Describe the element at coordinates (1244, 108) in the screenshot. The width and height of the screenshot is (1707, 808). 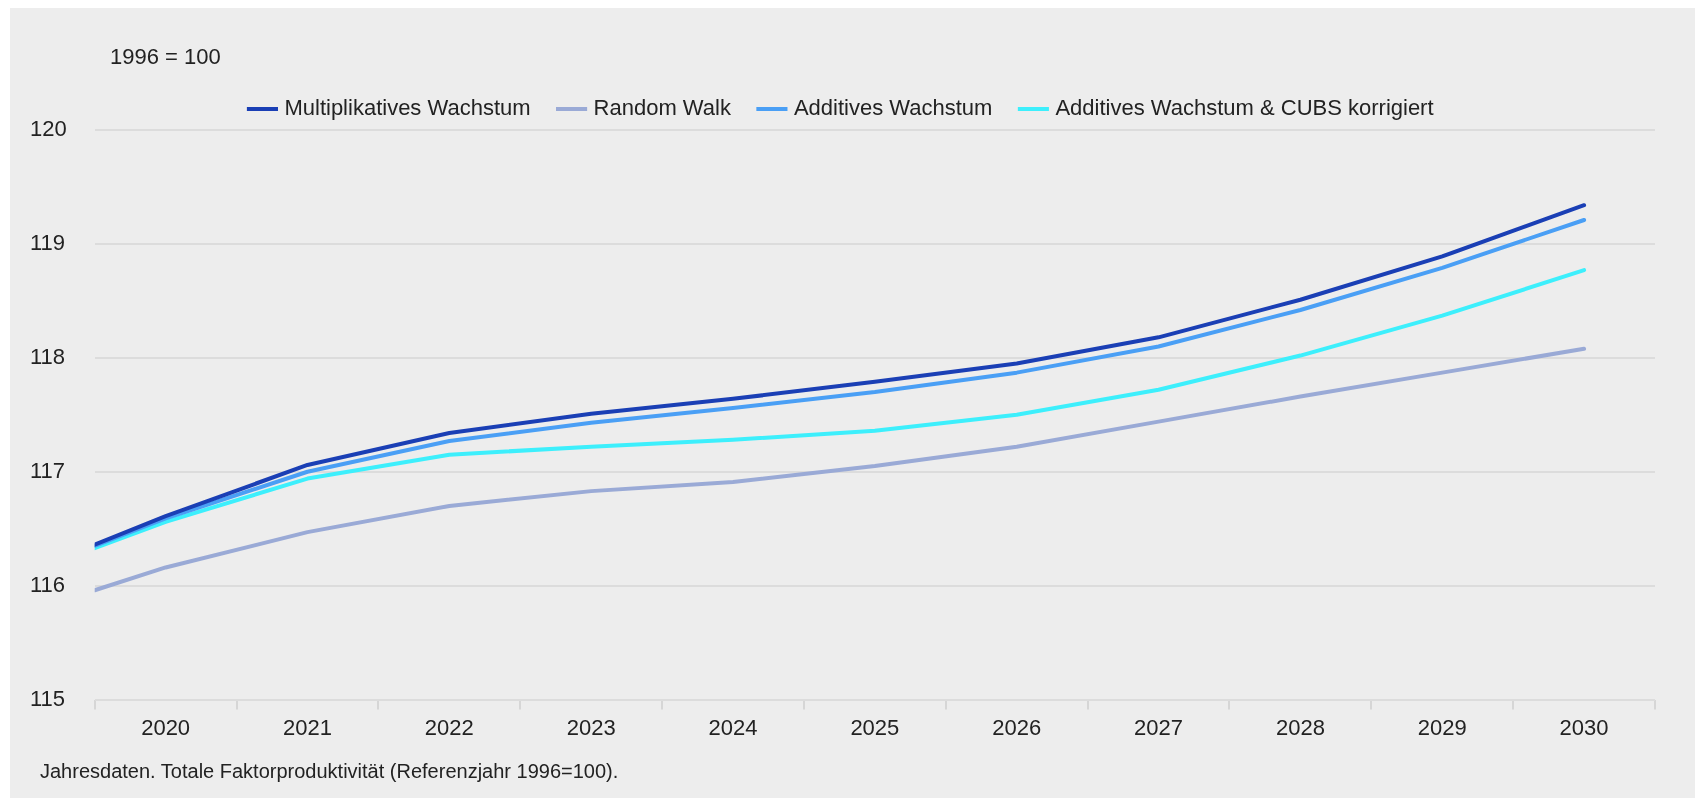
I see `legend-label: Additives Wachstum & CUBS korrigiert` at that location.